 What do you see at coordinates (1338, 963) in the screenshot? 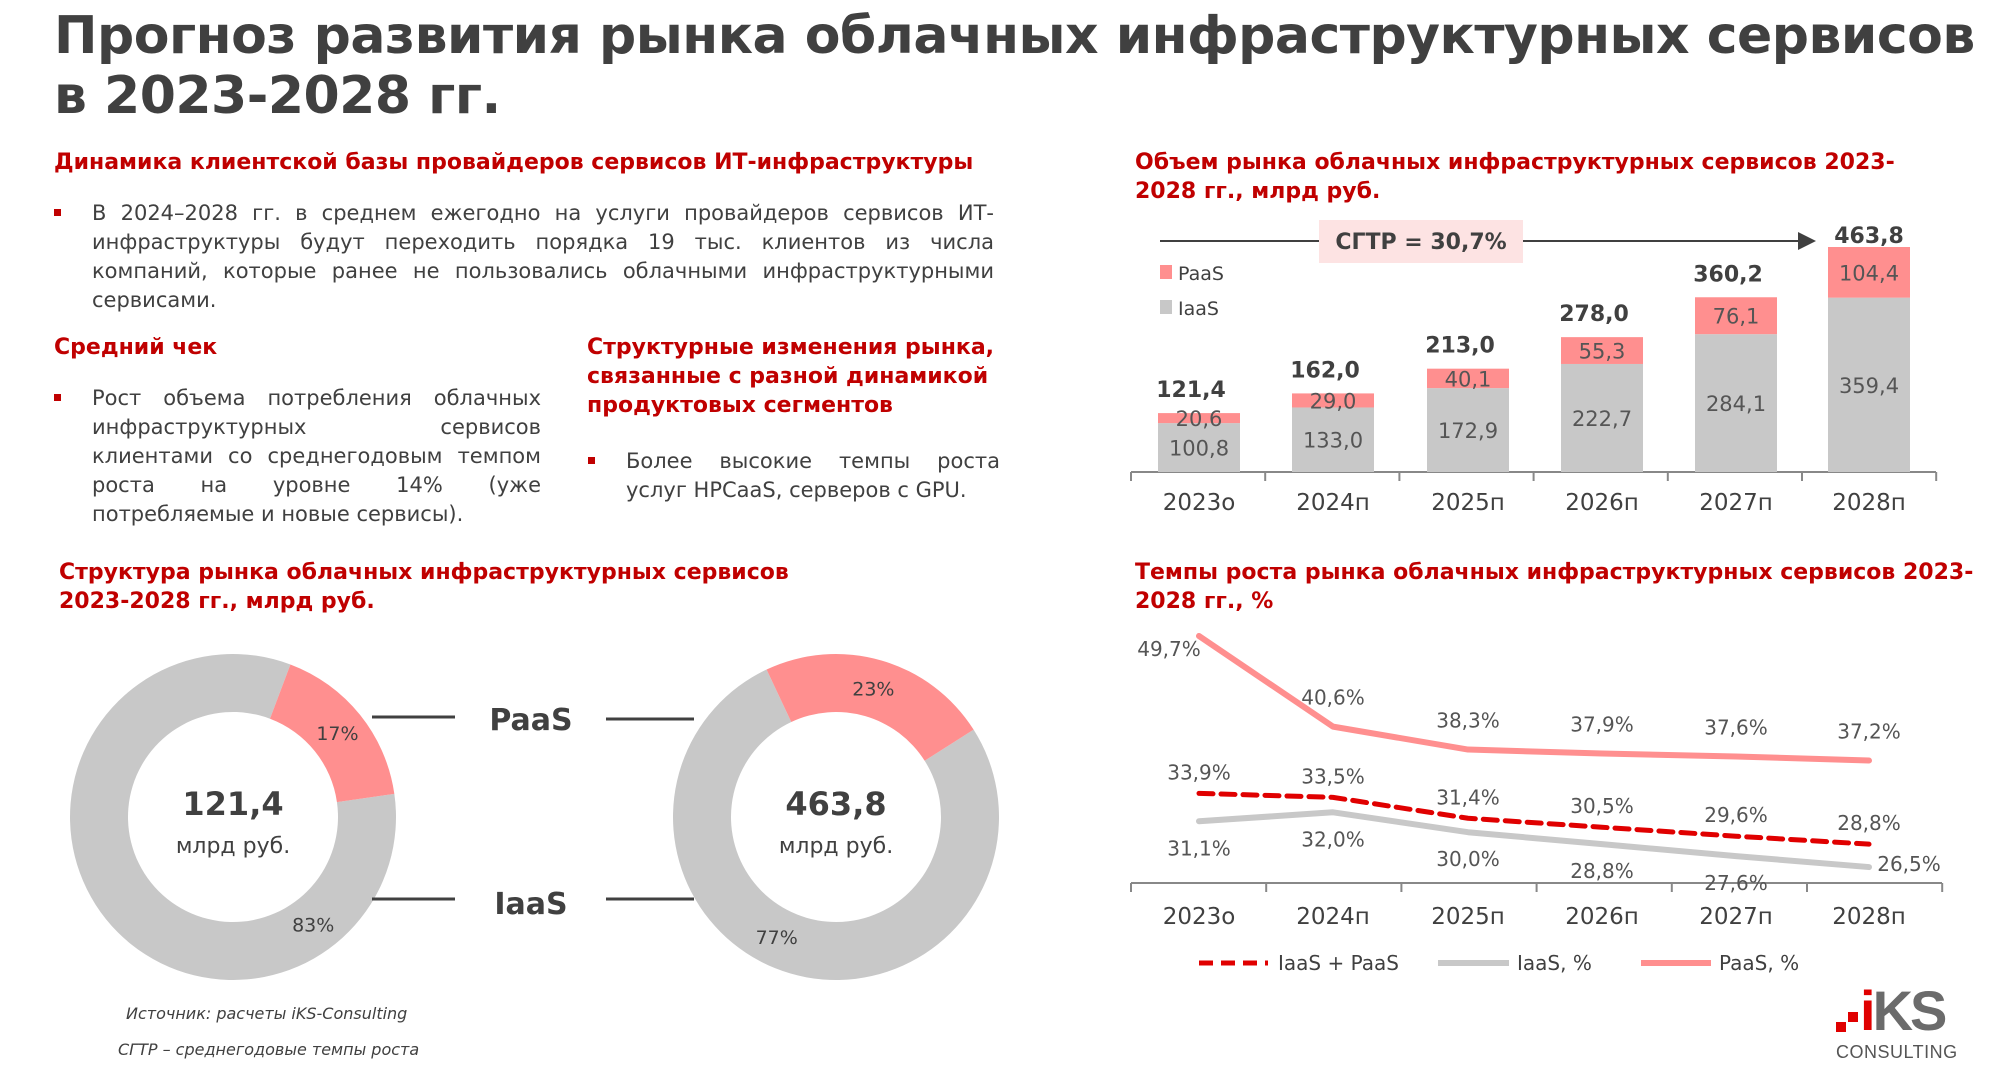
I see `legend-label-combined: IaaS + PaaS` at bounding box center [1338, 963].